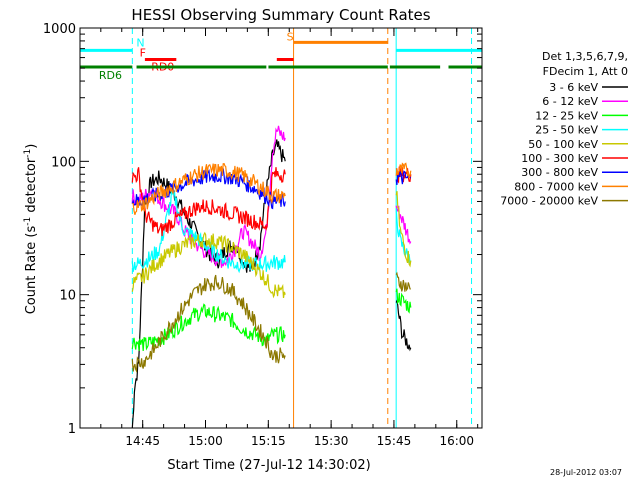  I want to click on x-tick-label-4: 15:45, so click(394, 441).